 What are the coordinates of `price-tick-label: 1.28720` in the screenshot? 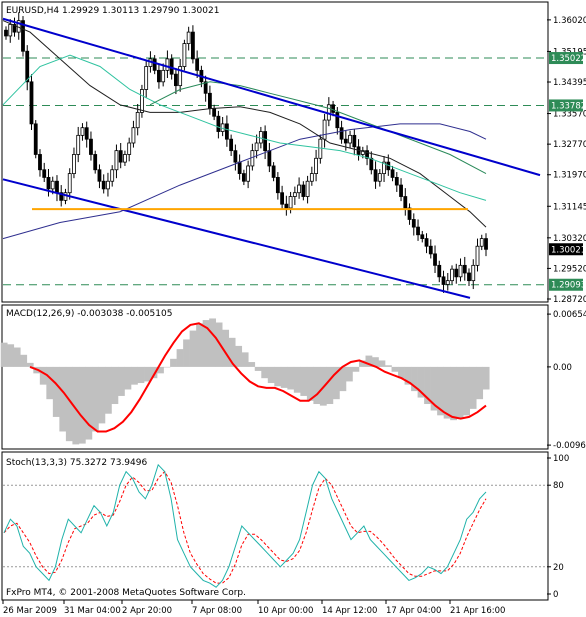 It's located at (569, 300).